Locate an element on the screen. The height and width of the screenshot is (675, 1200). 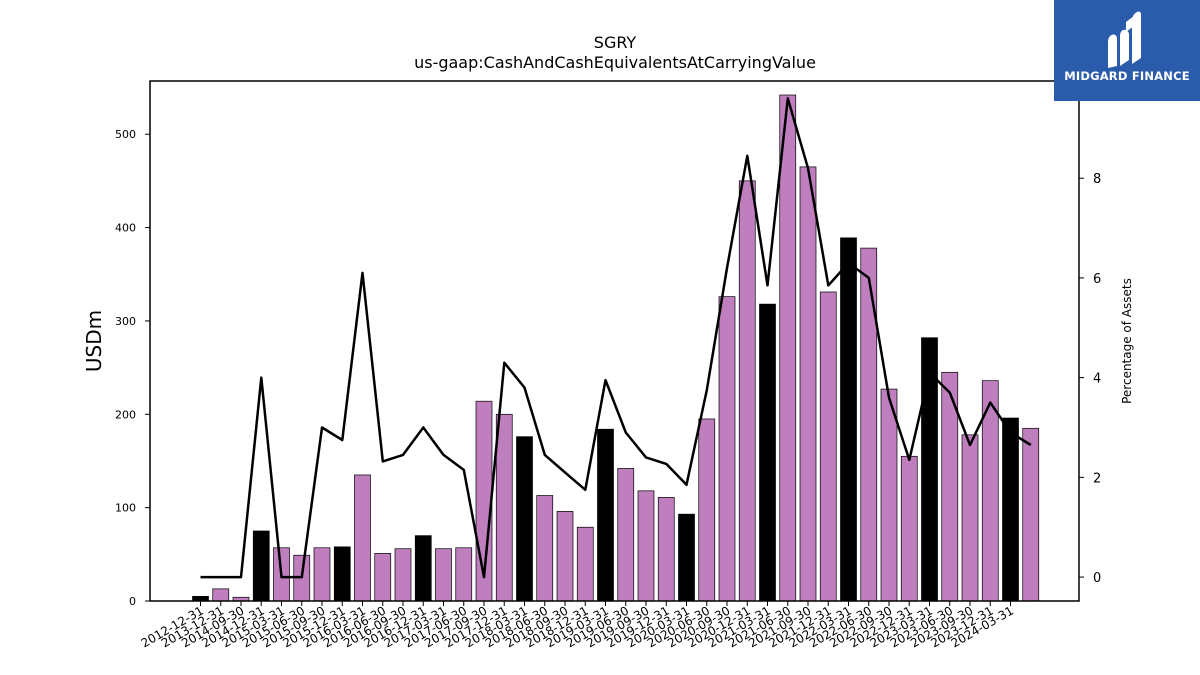
y-tick-label: 500 is located at coordinates (125, 134).